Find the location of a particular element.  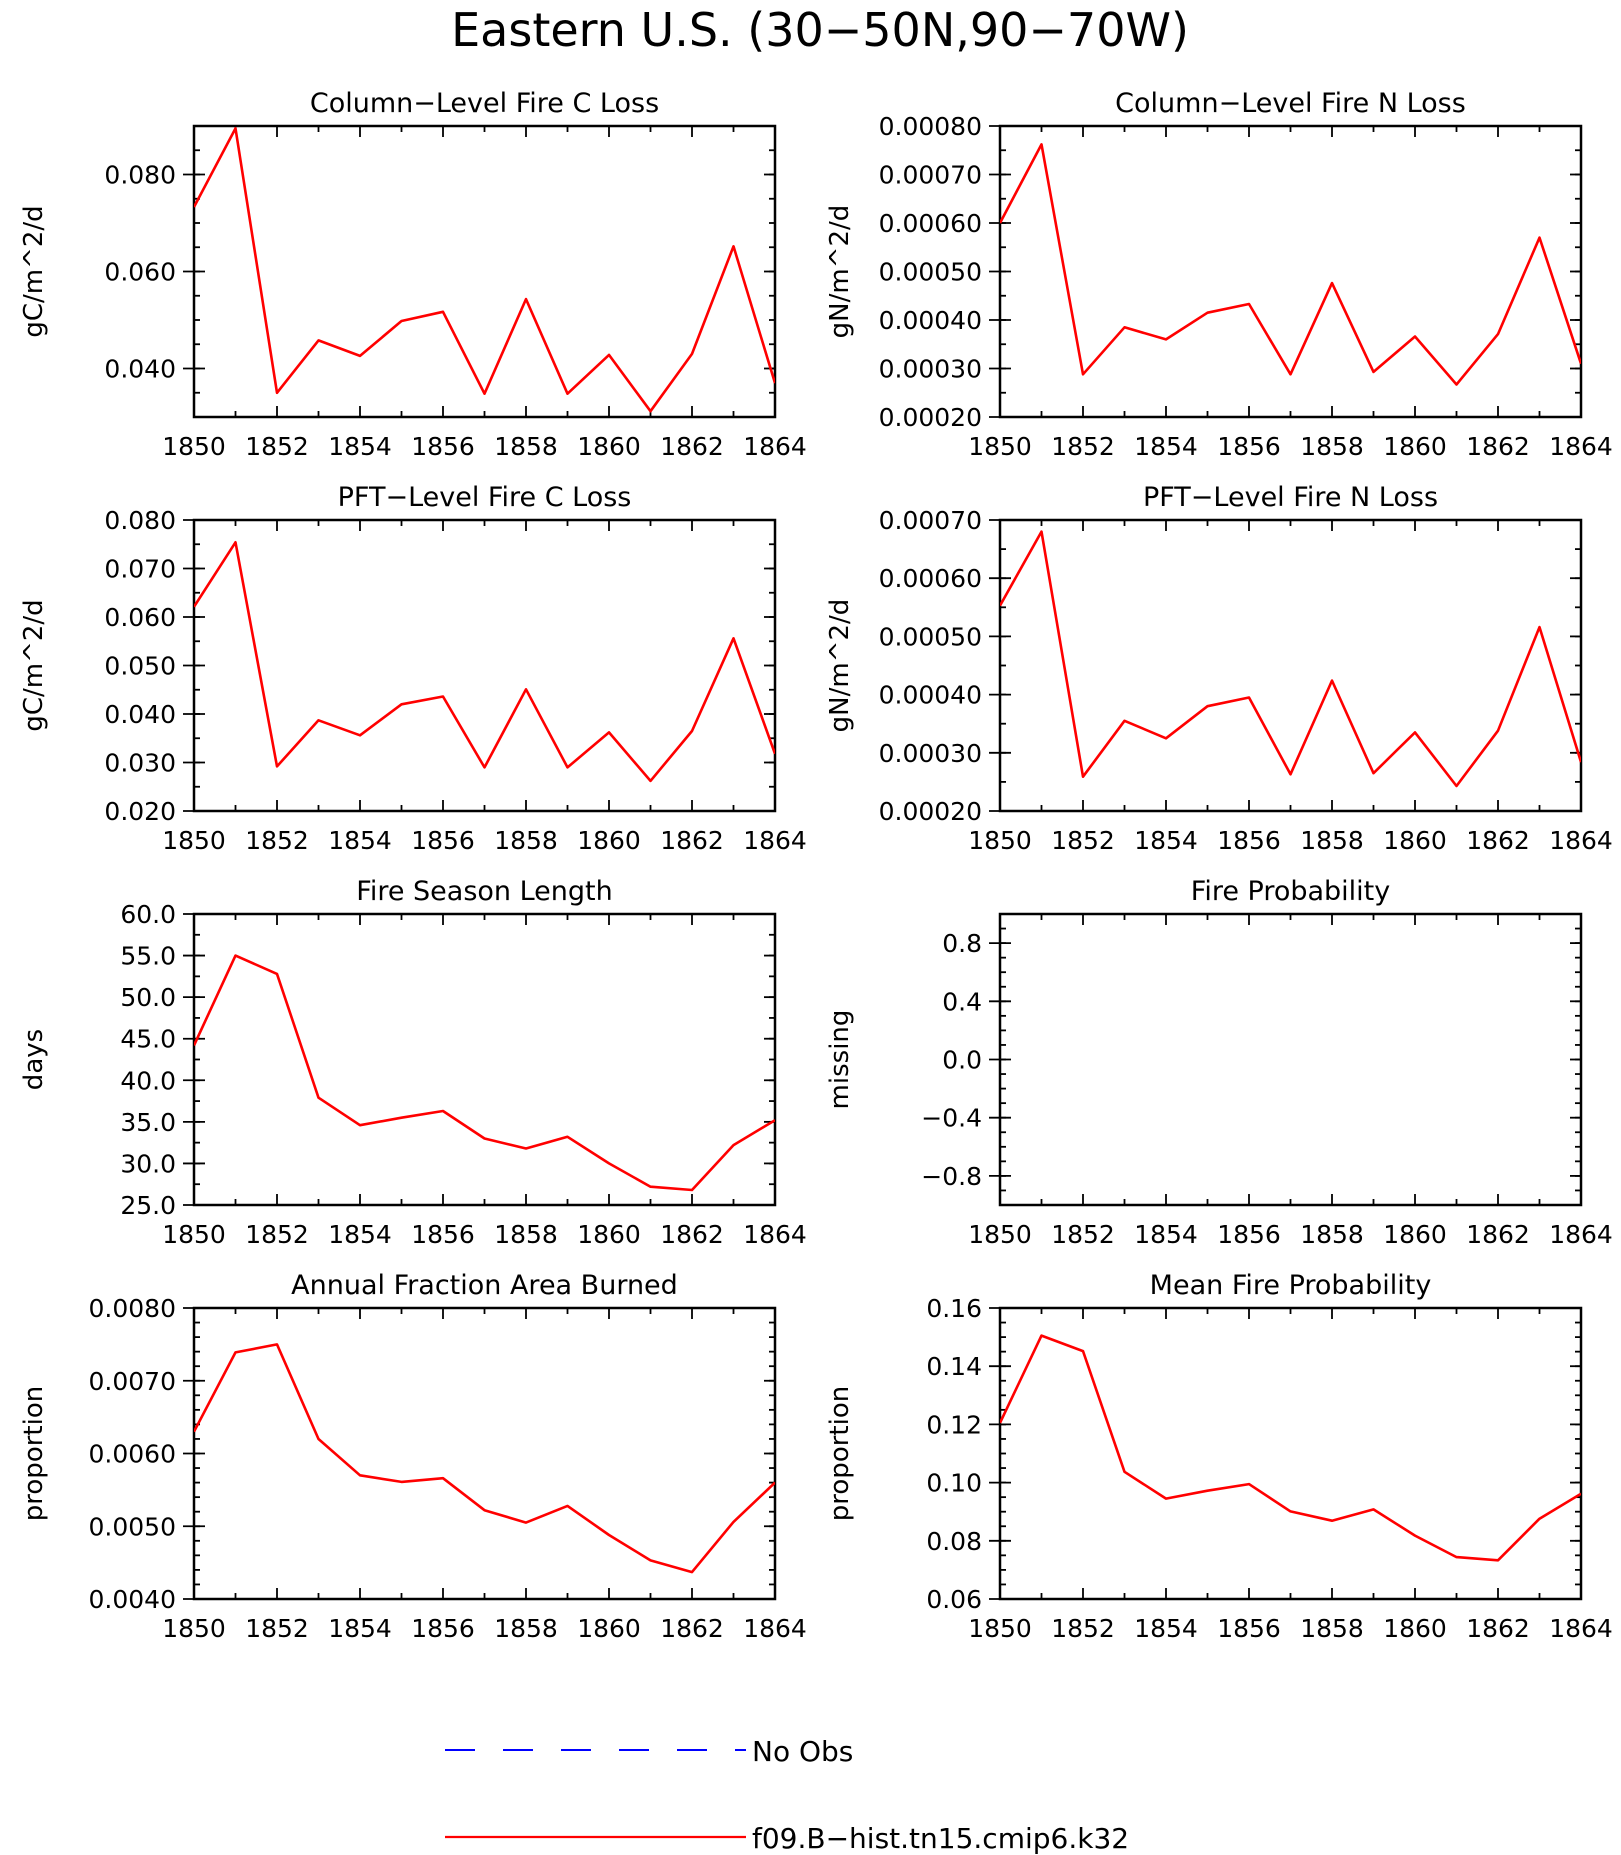

panel-title: PFT−Level Fire N Loss is located at coordinates (1290, 497).